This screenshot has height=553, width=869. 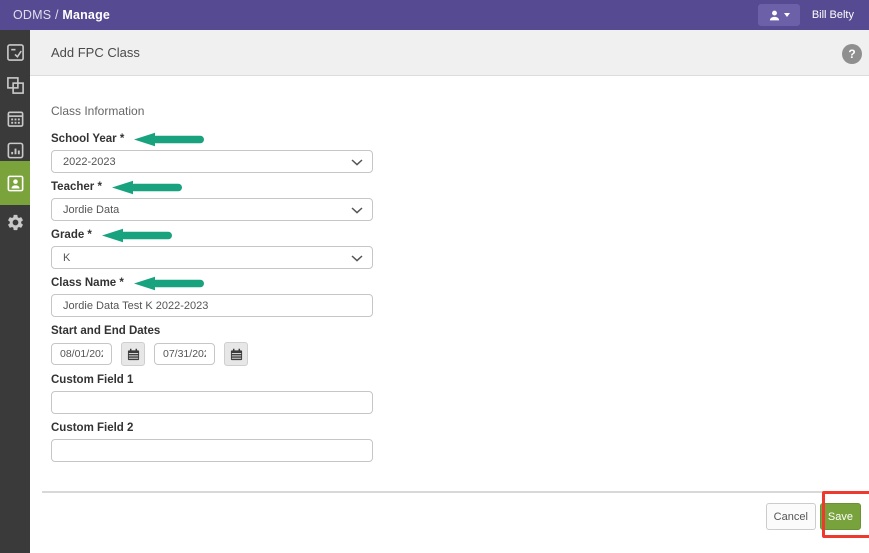 I want to click on start-date-input, so click(x=81, y=354).